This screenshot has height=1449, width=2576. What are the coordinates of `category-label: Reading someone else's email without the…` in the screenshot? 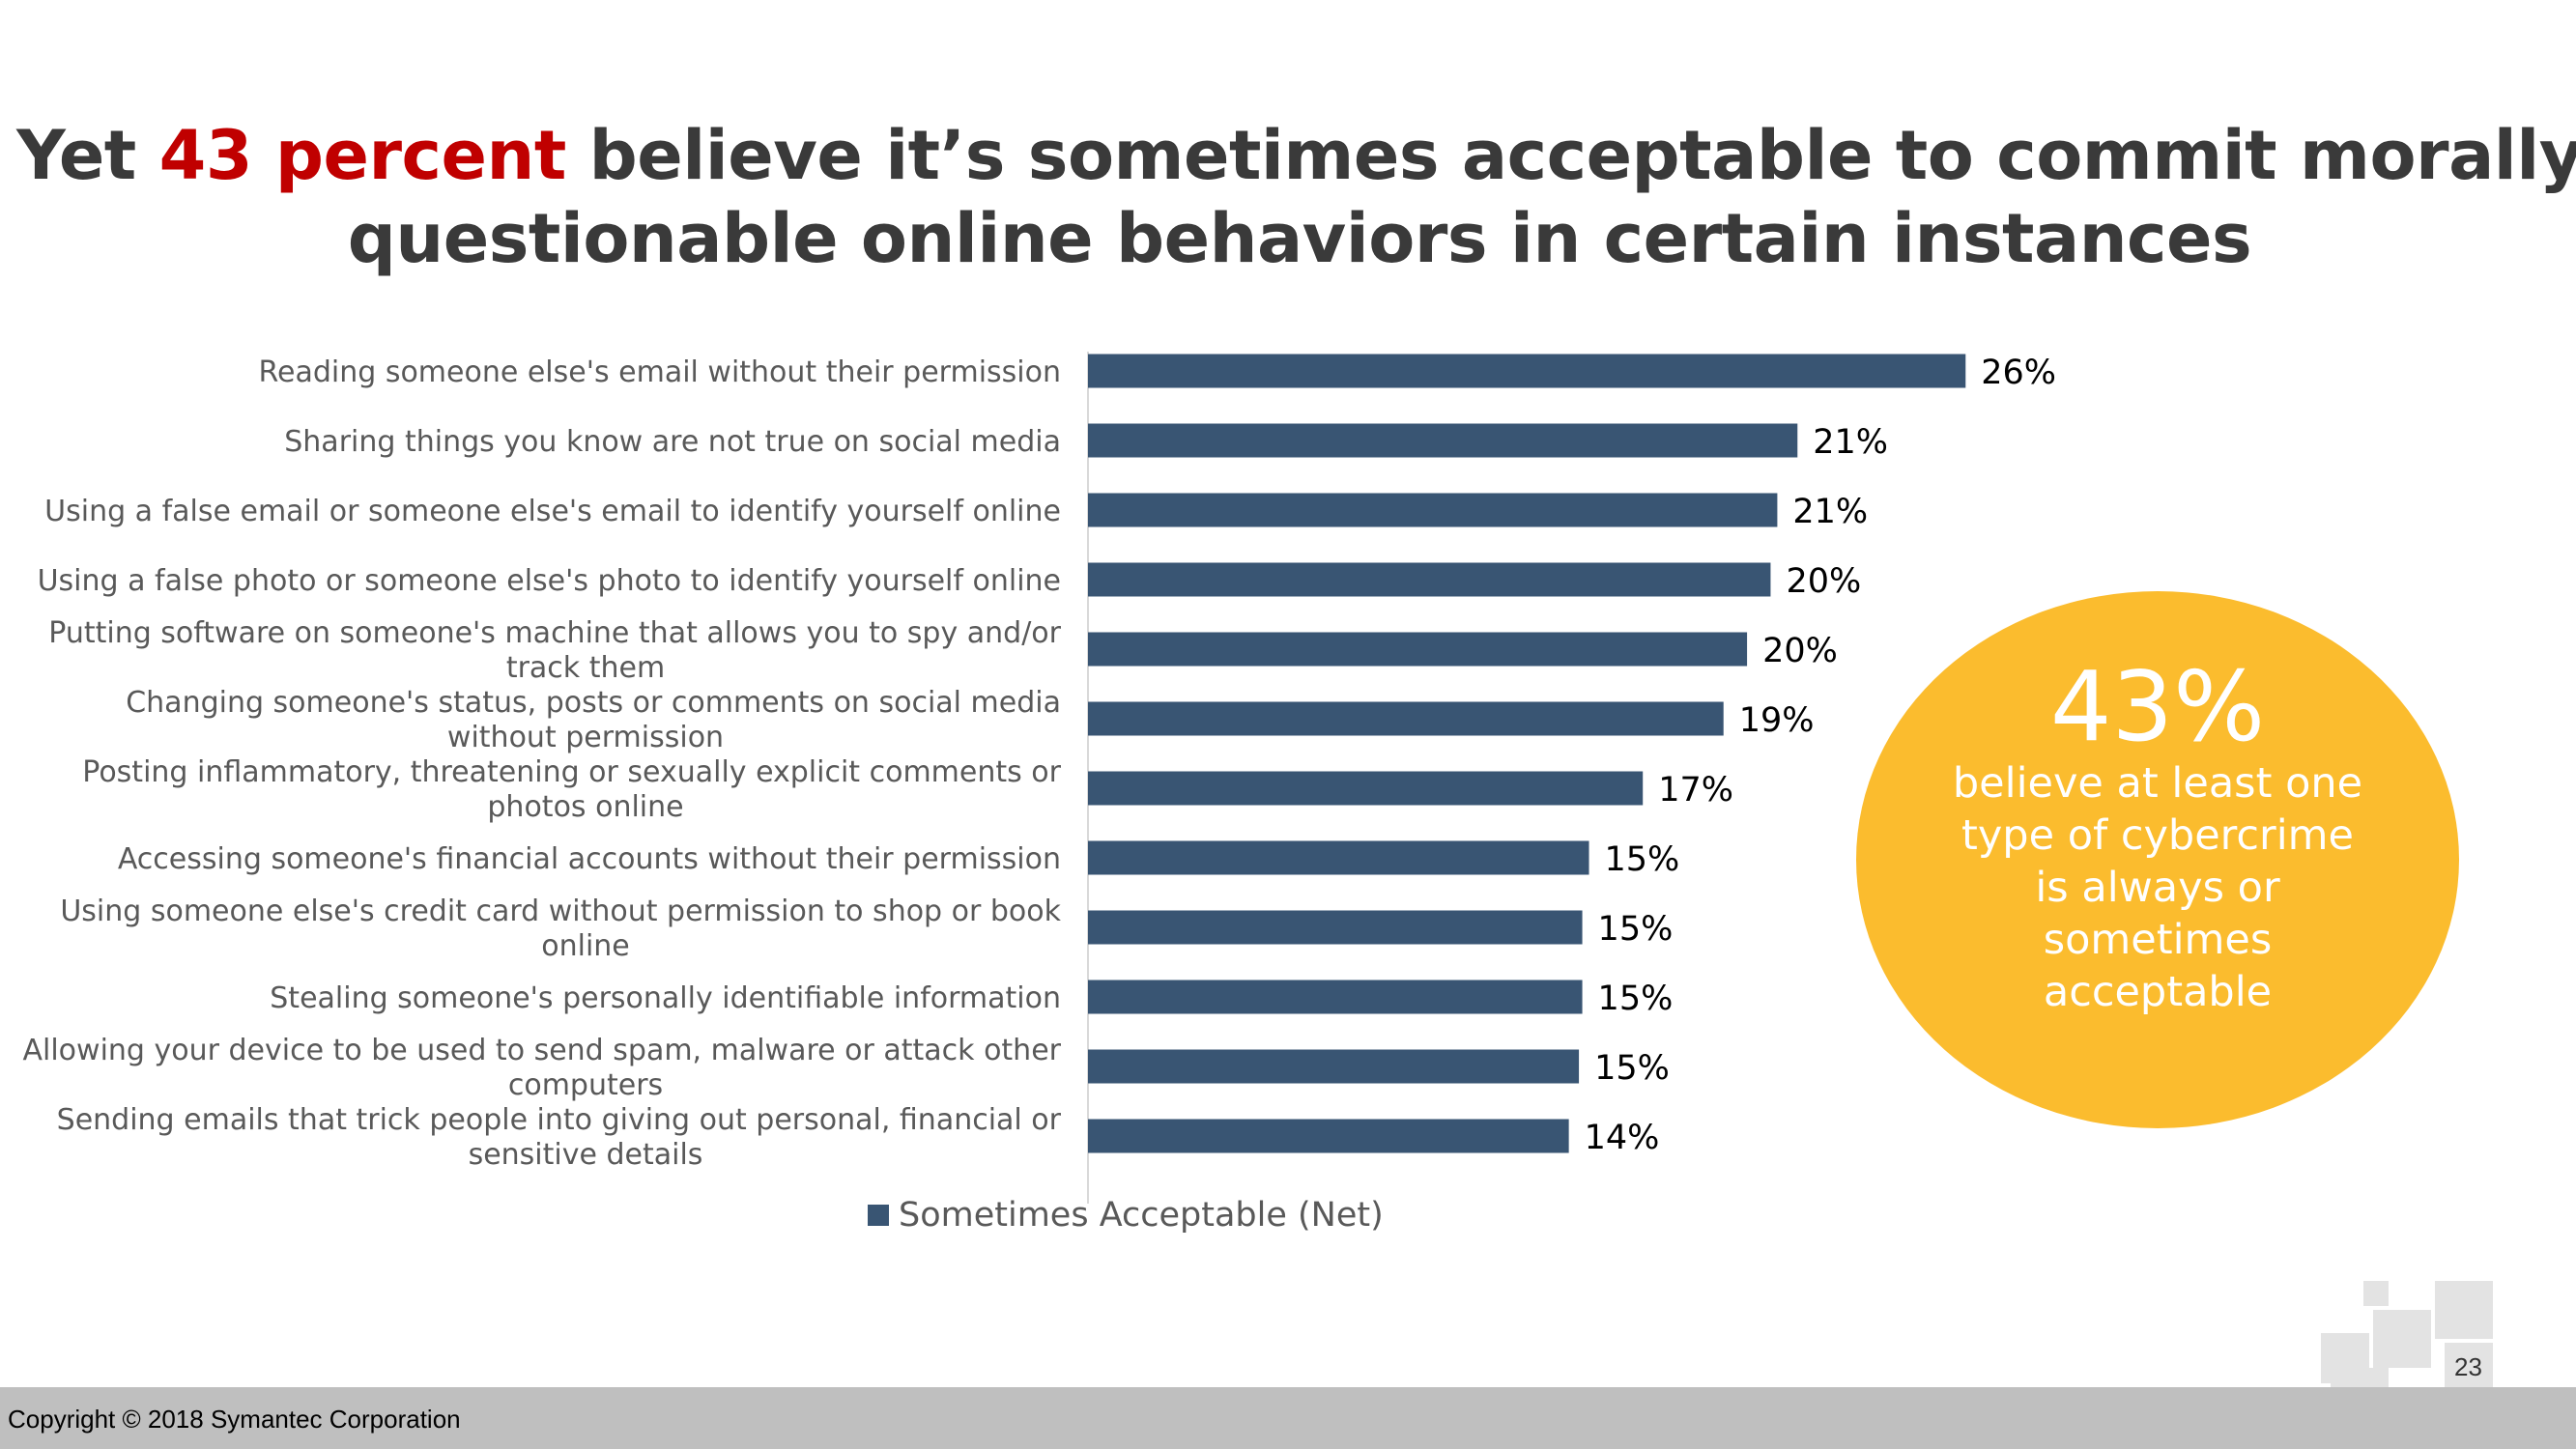 It's located at (660, 372).